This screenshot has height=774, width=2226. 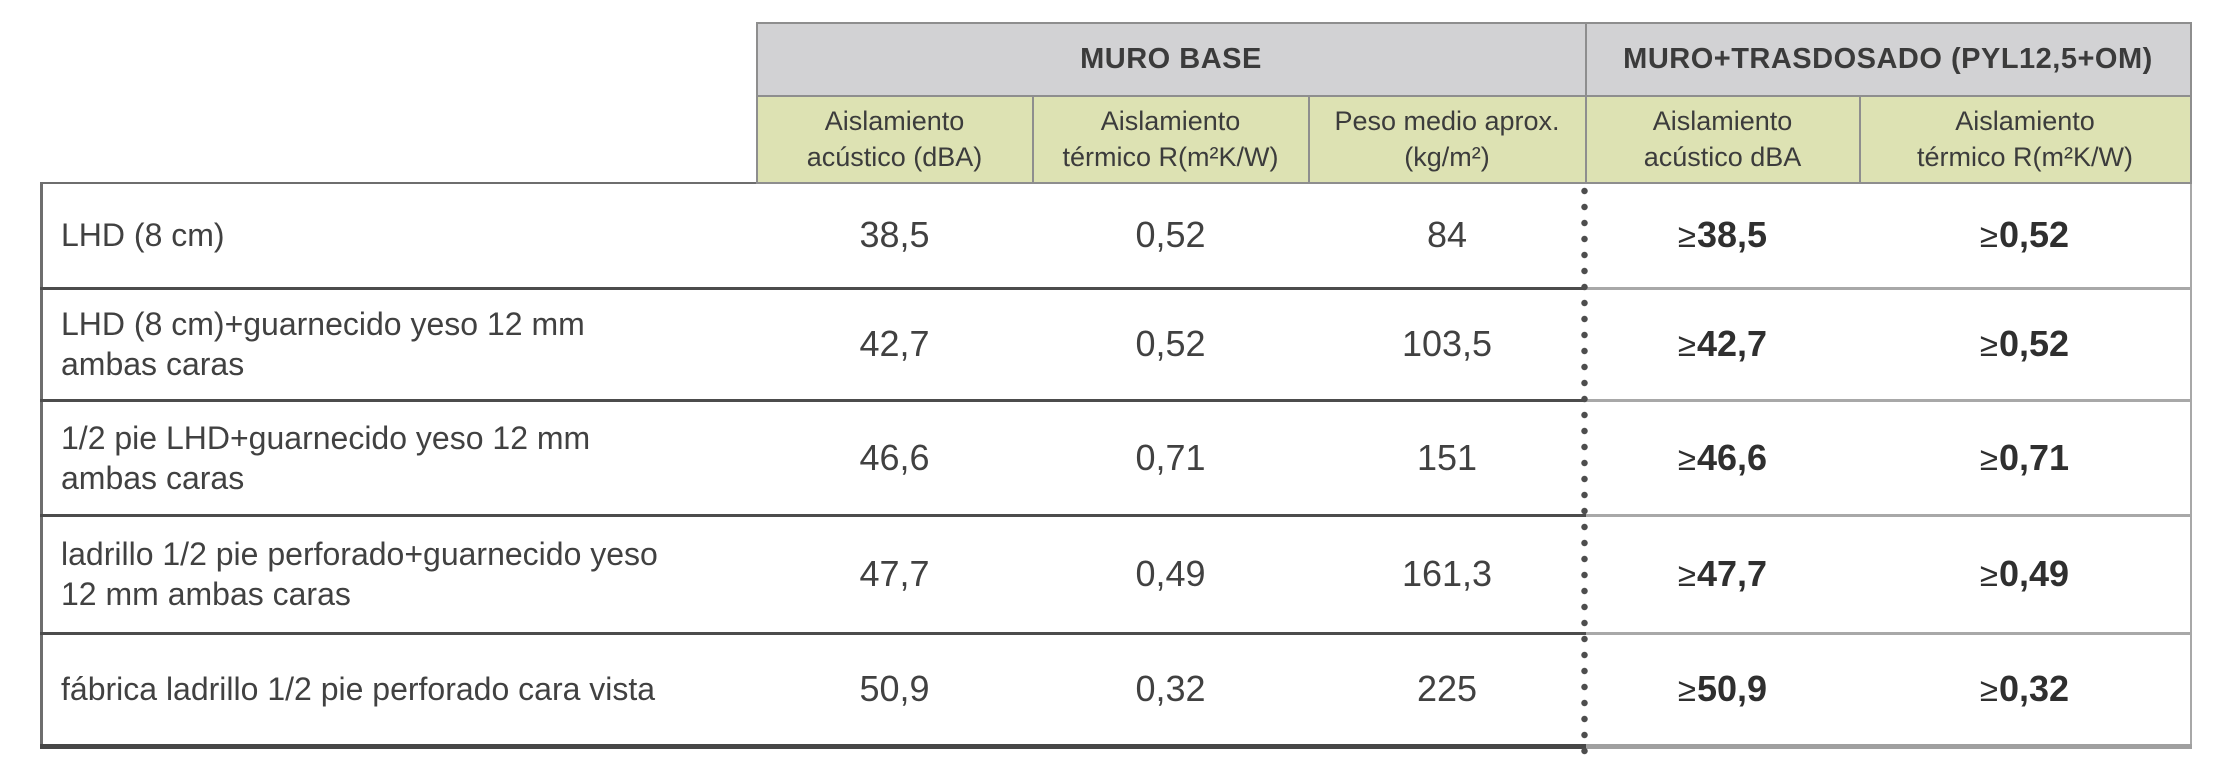 What do you see at coordinates (1170, 691) in the screenshot?
I see `base-thermal-value: 0,32` at bounding box center [1170, 691].